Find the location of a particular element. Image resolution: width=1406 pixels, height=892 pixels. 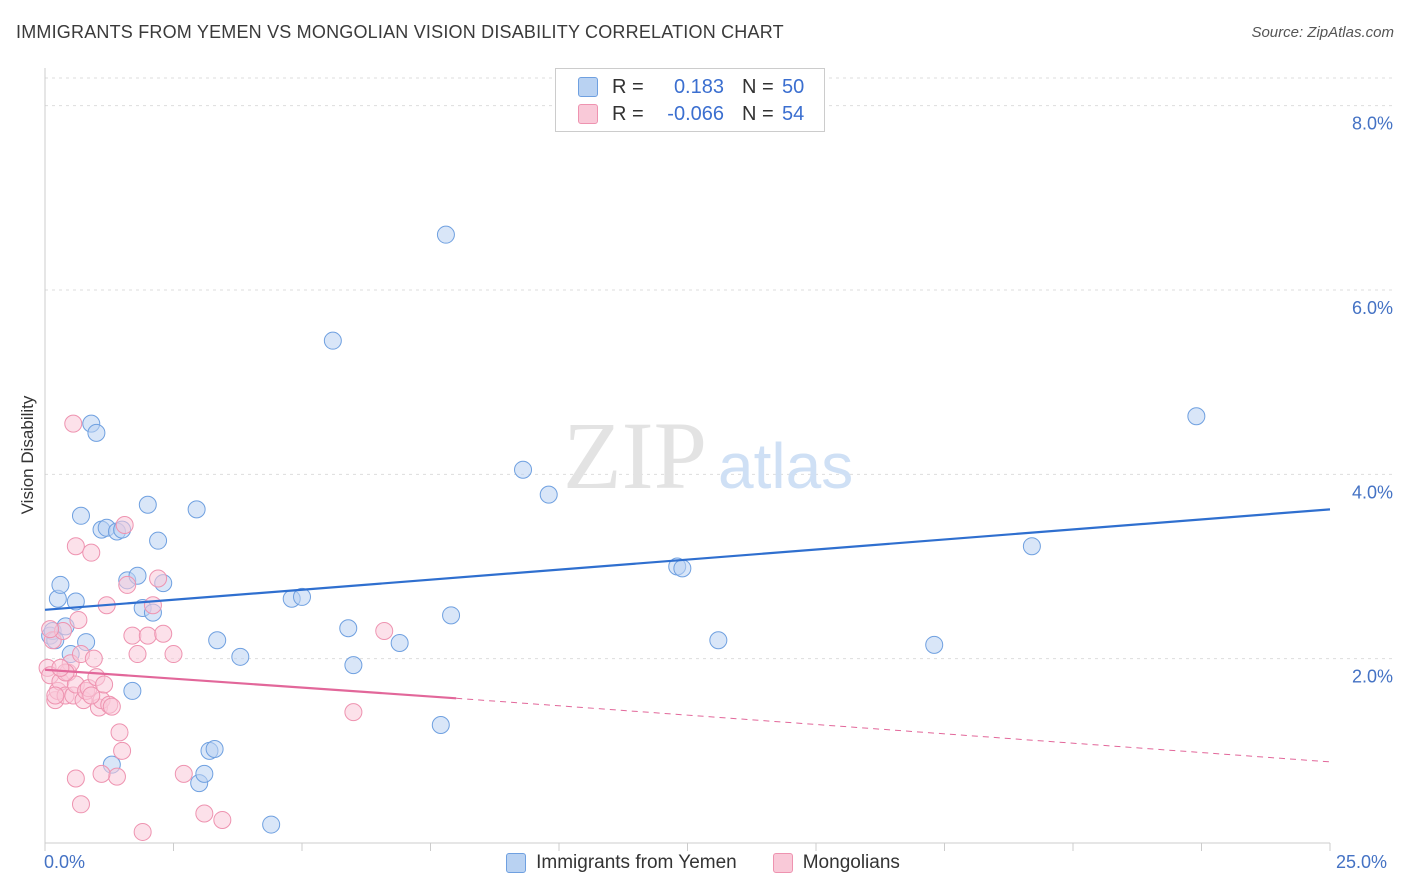

legend-n-value: 50 is located at coordinates (793, 86).